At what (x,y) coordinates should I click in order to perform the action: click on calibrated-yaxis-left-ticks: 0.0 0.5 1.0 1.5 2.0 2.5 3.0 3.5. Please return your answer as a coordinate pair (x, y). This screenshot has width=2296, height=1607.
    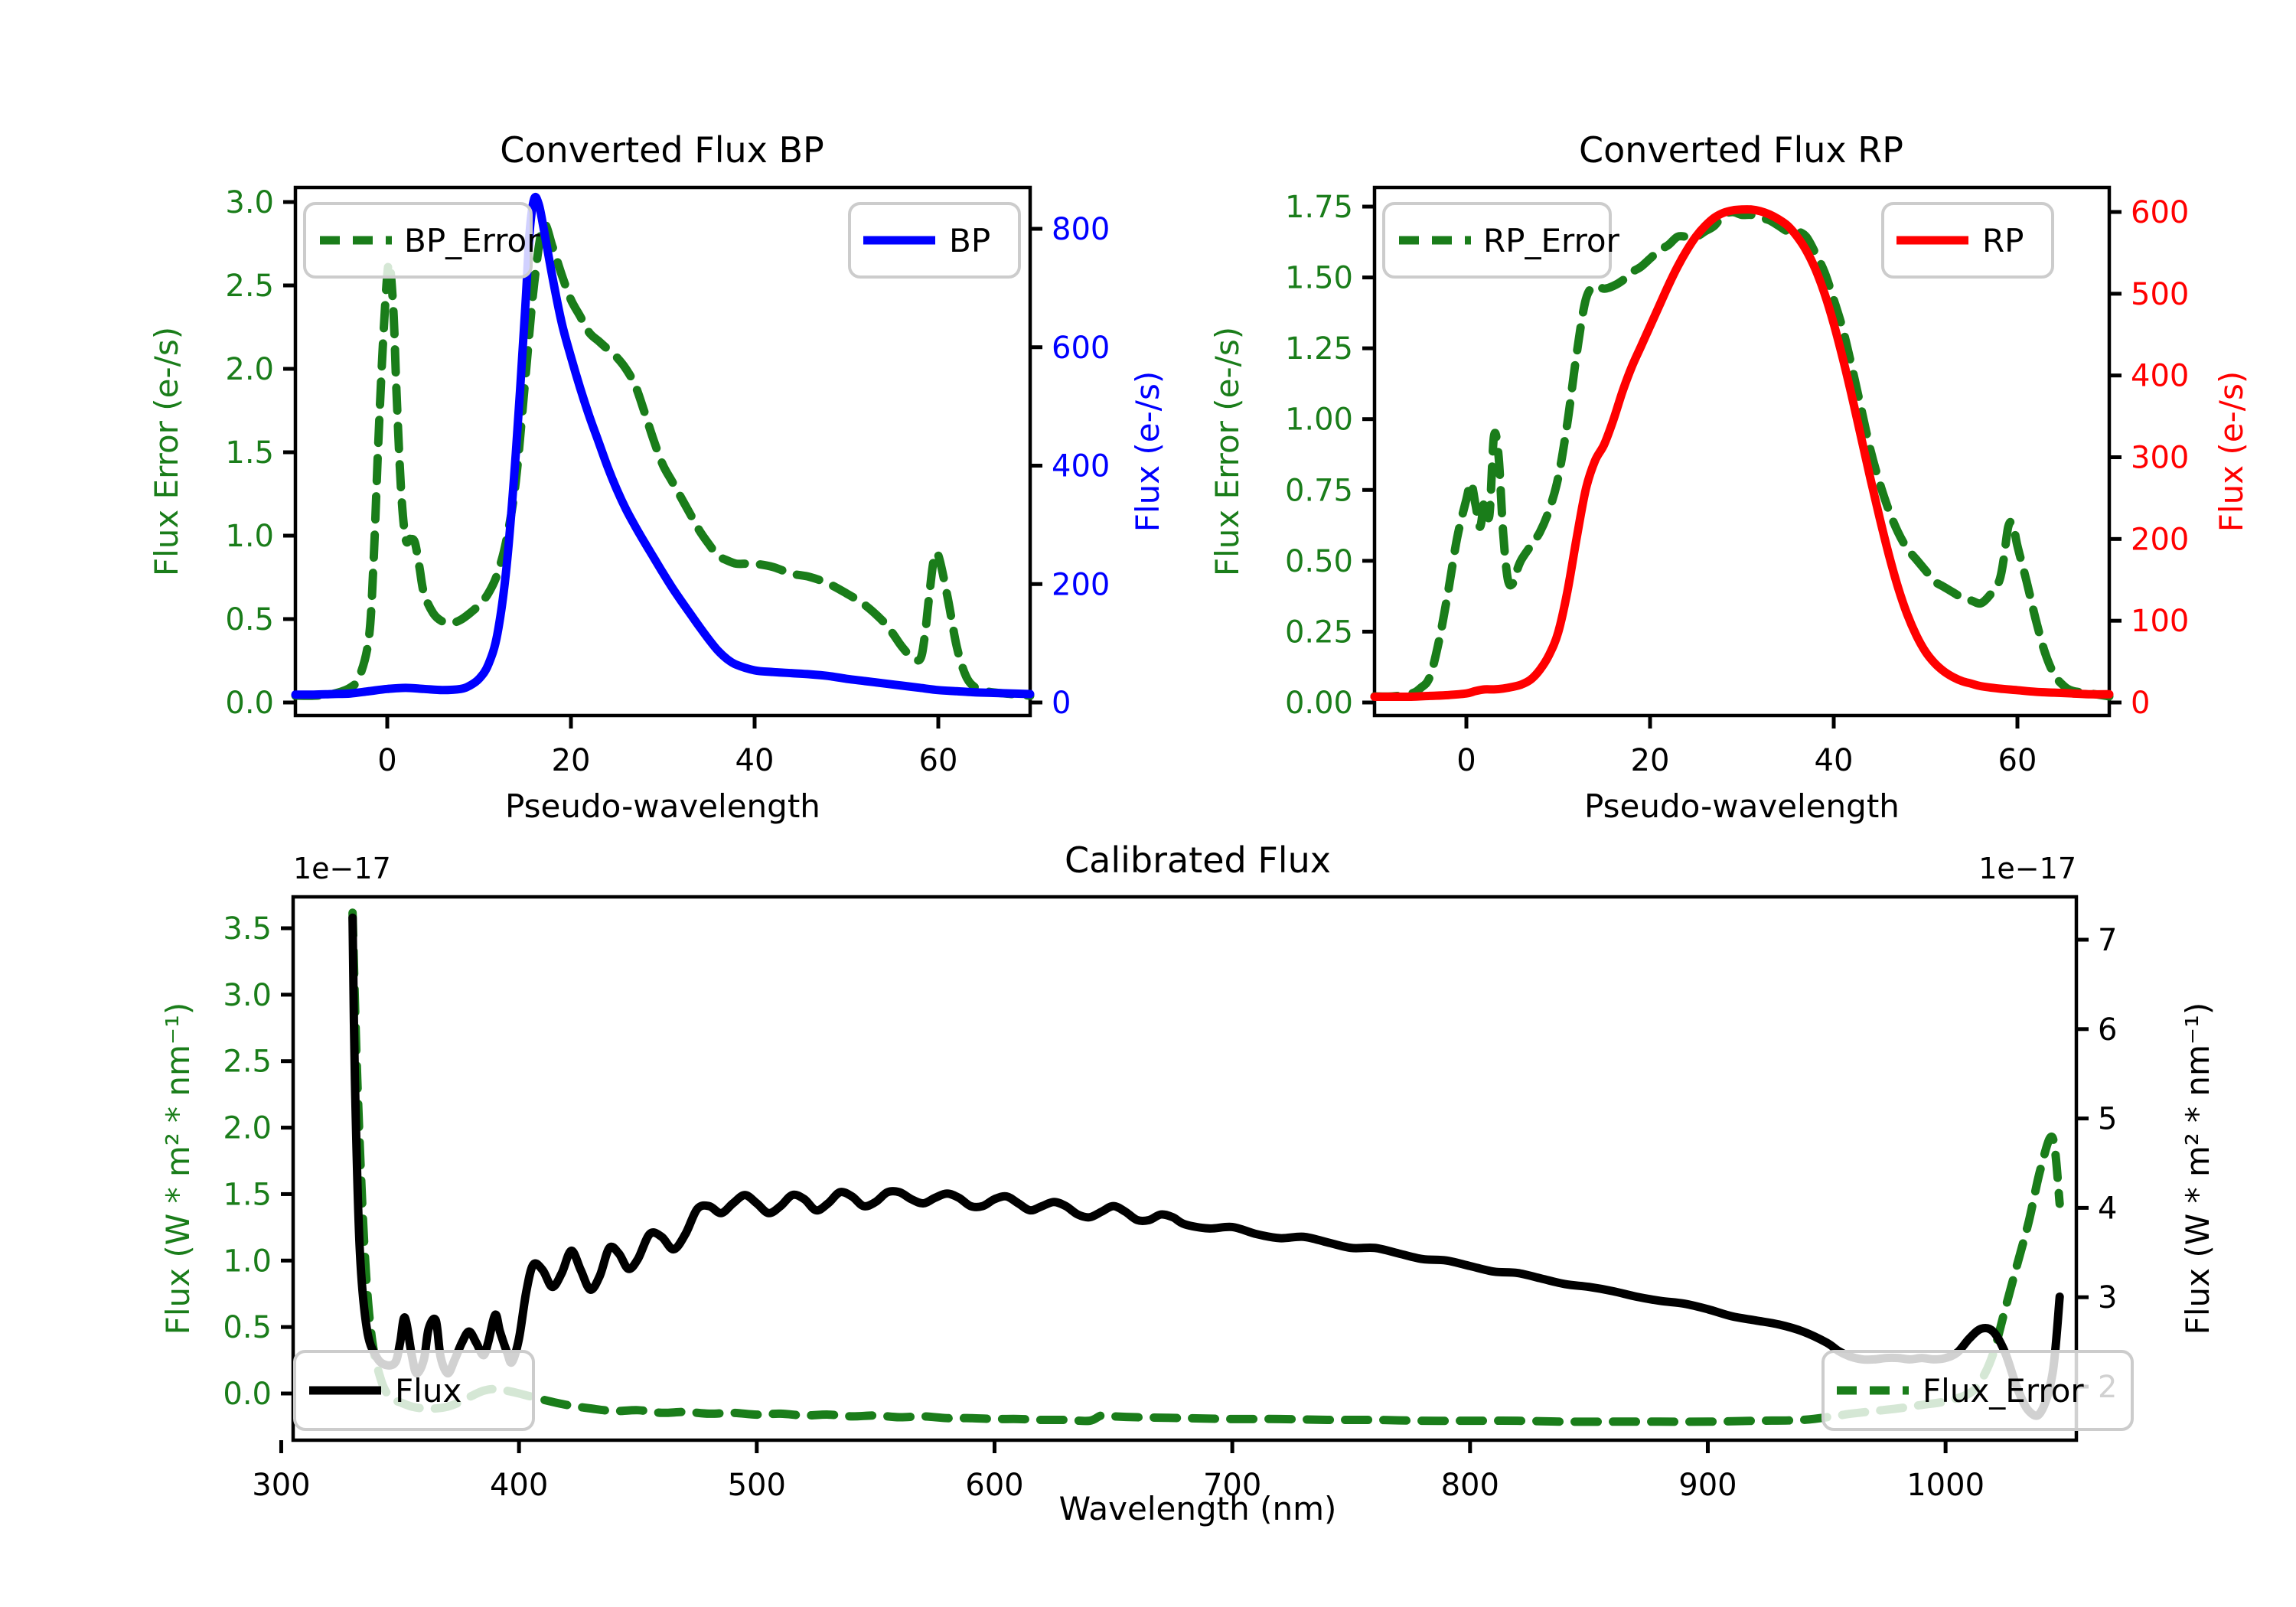
    Looking at the image, I should click on (258, 1161).